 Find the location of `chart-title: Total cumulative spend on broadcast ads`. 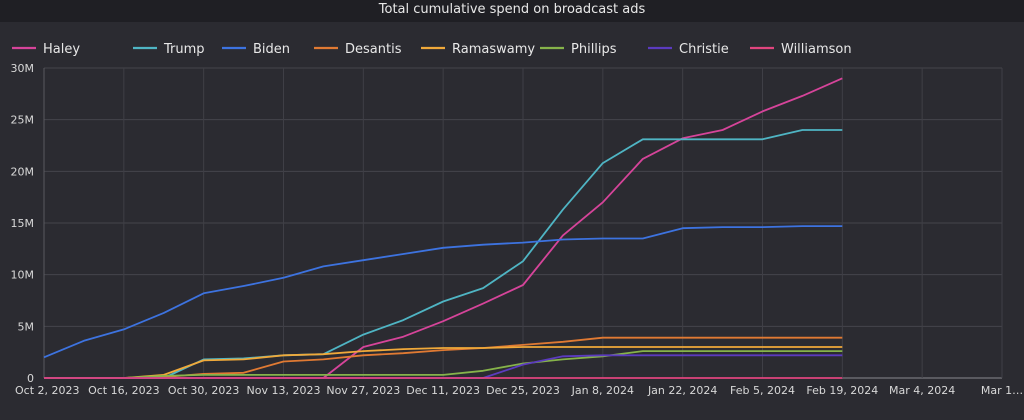

chart-title: Total cumulative spend on broadcast ads is located at coordinates (512, 9).